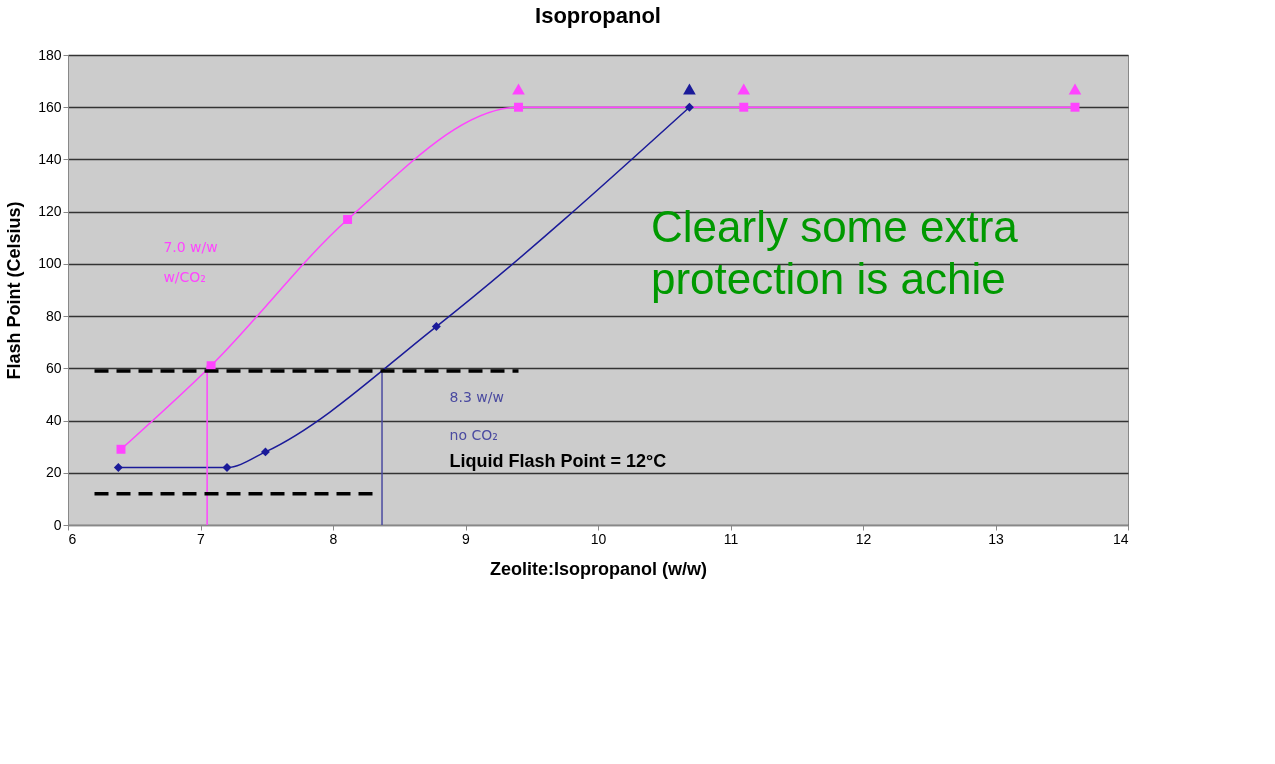 Image resolution: width=1275 pixels, height=764 pixels. I want to click on annotation: Clearly some extra, so click(835, 226).